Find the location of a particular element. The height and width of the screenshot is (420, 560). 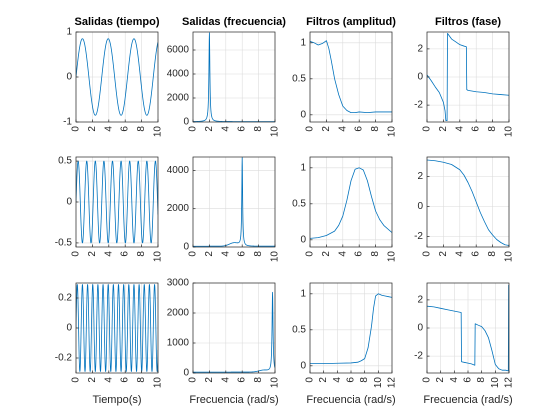

subplot-p23: 0 2 4 6 8 1000.51 is located at coordinates (345, 209).